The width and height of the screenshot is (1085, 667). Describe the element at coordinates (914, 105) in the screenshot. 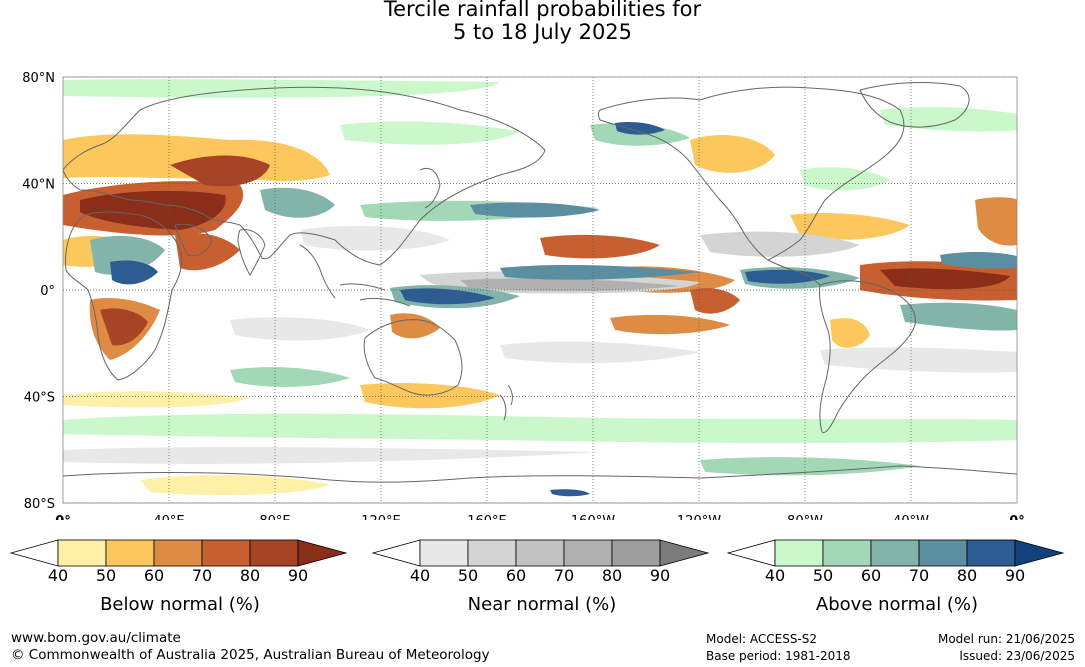

I see `coast-greenland` at that location.